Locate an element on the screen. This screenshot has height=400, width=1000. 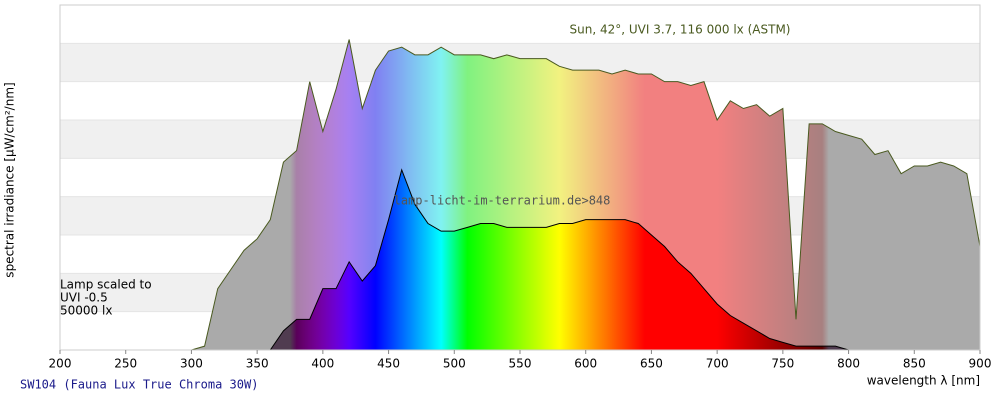
annotation: Lamp scaled to is located at coordinates (106, 285).